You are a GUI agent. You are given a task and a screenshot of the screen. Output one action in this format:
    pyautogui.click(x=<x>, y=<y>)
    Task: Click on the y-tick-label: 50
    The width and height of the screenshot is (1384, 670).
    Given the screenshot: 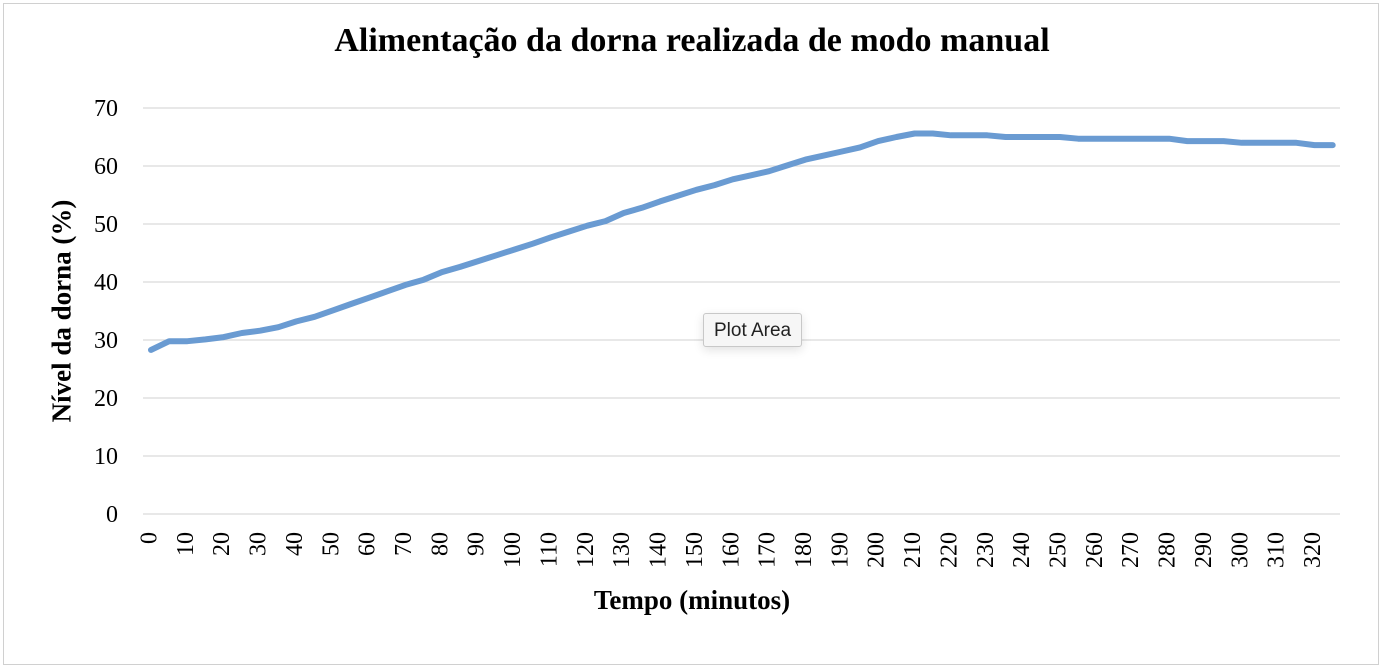 What is the action you would take?
    pyautogui.click(x=106, y=225)
    